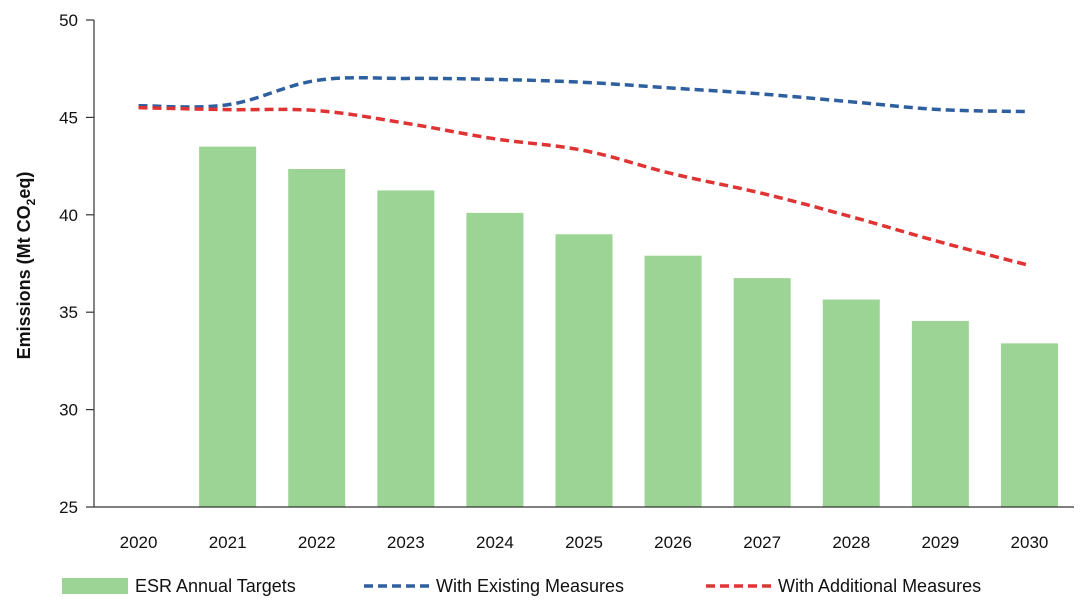 The width and height of the screenshot is (1084, 613). I want to click on bar-2028, so click(851, 403).